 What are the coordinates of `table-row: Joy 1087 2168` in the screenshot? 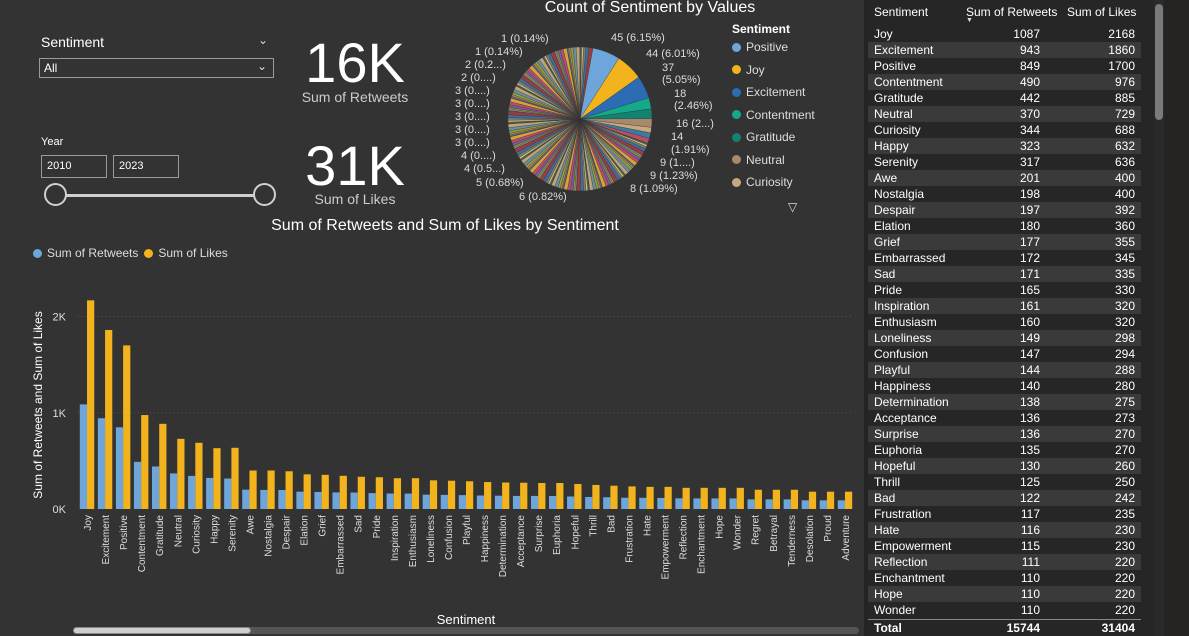 It's located at (1004, 34).